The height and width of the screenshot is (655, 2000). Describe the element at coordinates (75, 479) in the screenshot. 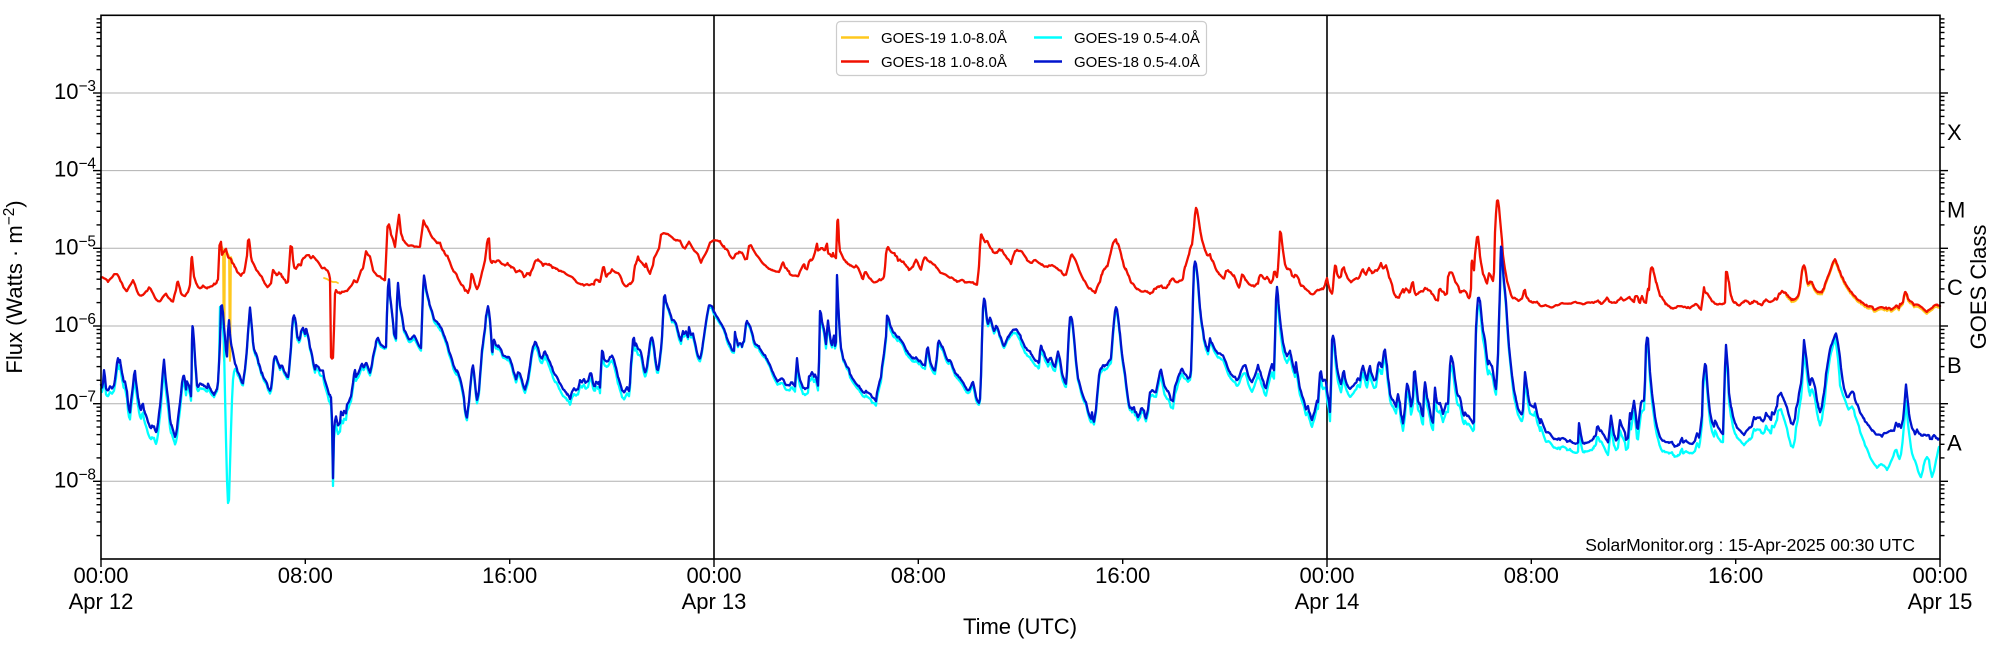

I see `svg-text: 10⁻⁸` at that location.